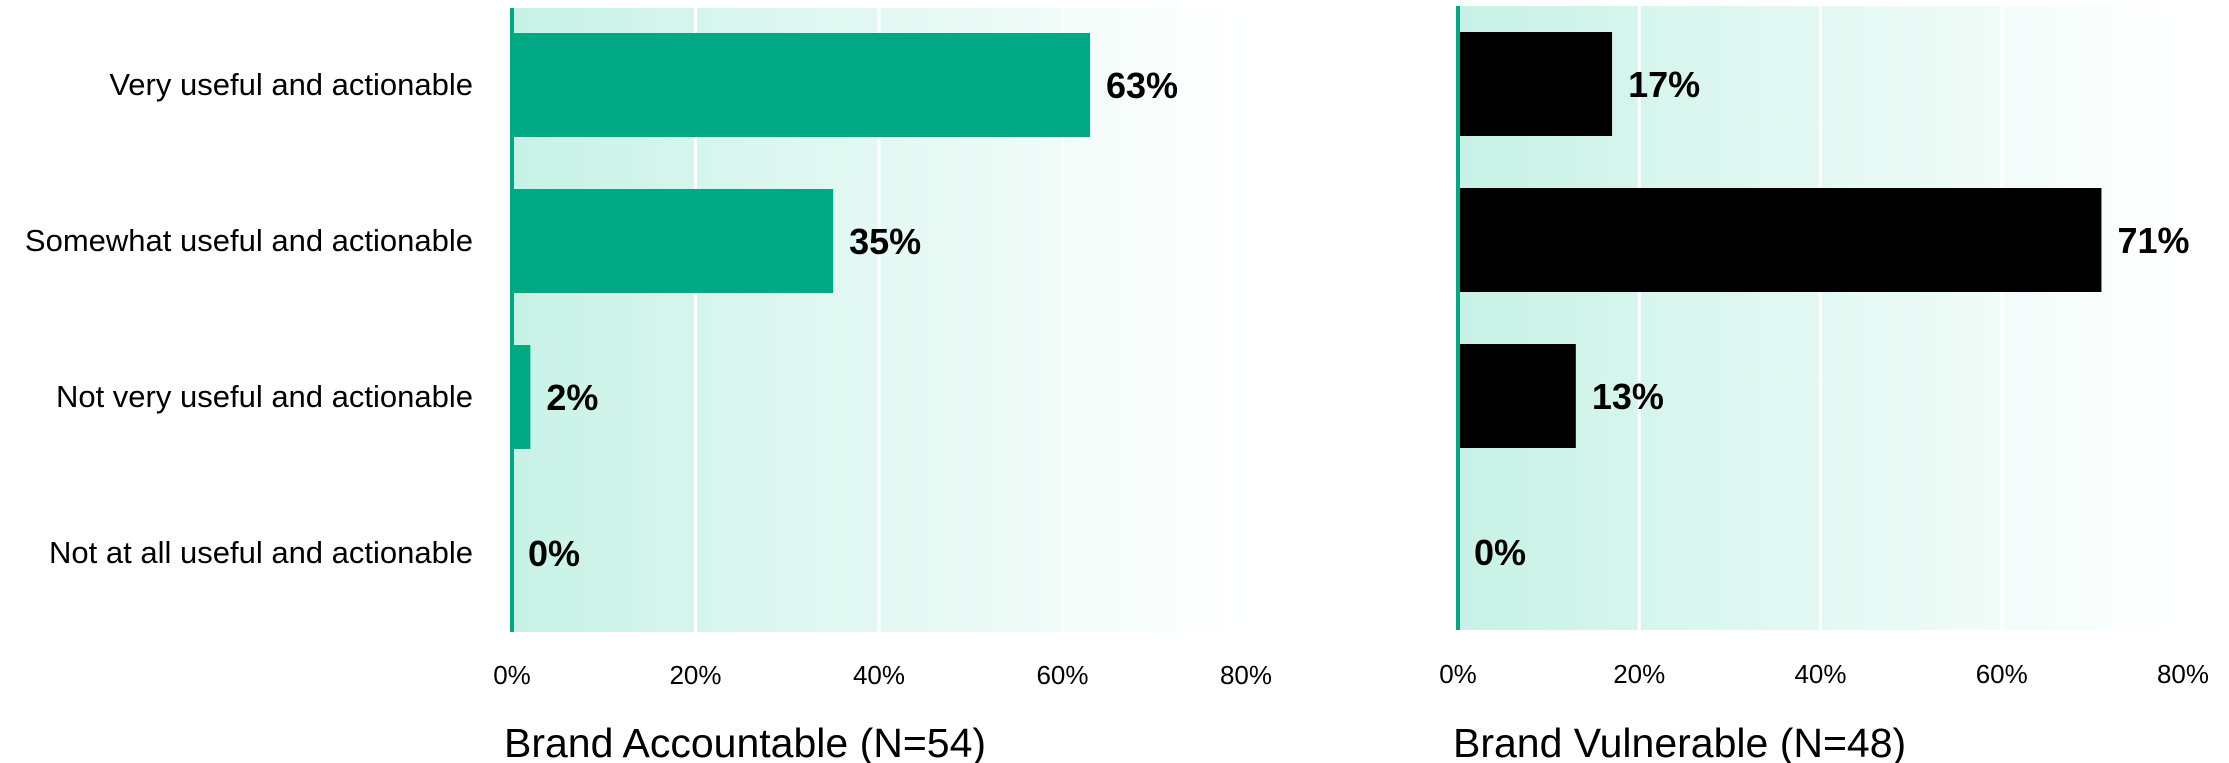  What do you see at coordinates (2153, 240) in the screenshot?
I see `value-label: 71%` at bounding box center [2153, 240].